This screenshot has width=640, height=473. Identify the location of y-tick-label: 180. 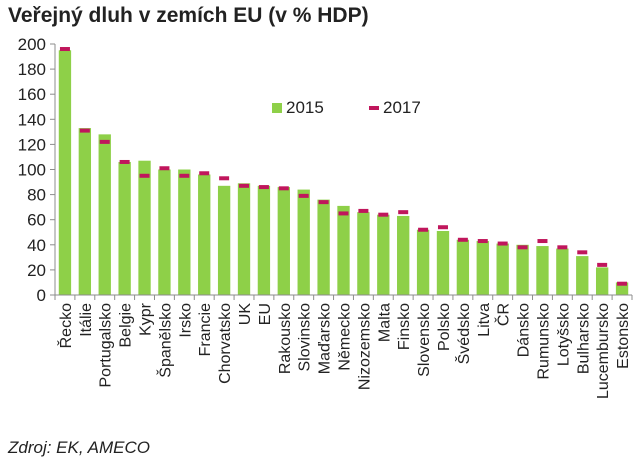
(32, 69).